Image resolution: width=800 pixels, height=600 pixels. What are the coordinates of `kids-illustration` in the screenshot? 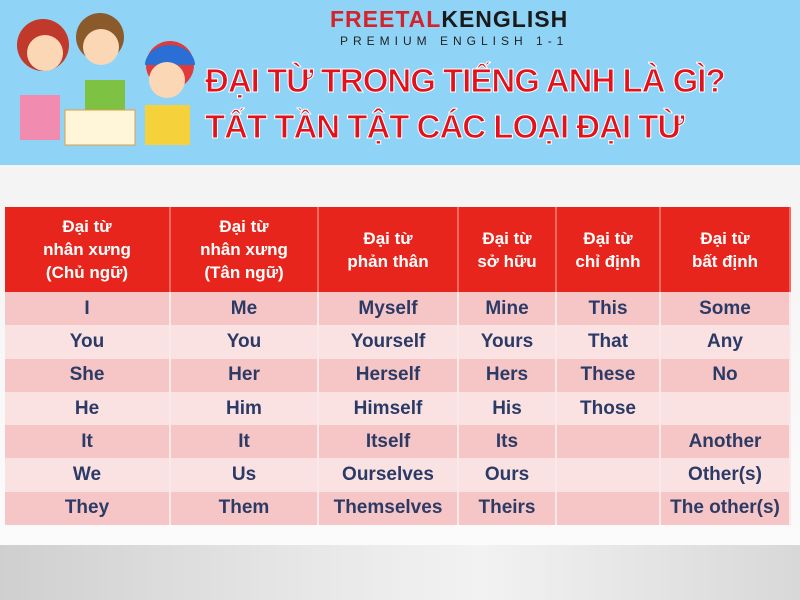 It's located at (106, 79).